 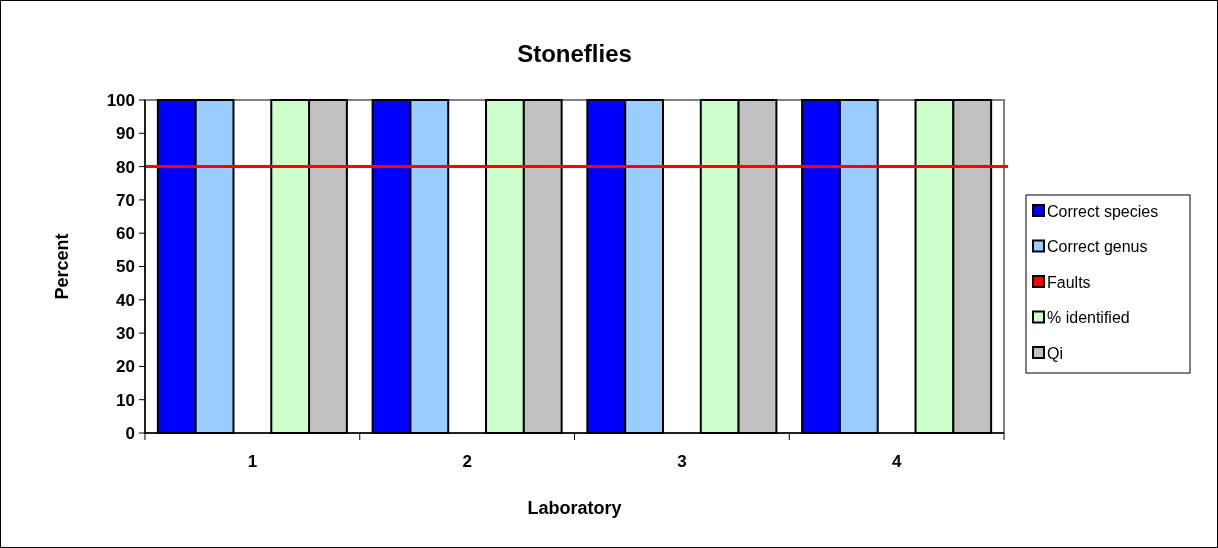 What do you see at coordinates (574, 508) in the screenshot?
I see `x-axis-title: Laboratory` at bounding box center [574, 508].